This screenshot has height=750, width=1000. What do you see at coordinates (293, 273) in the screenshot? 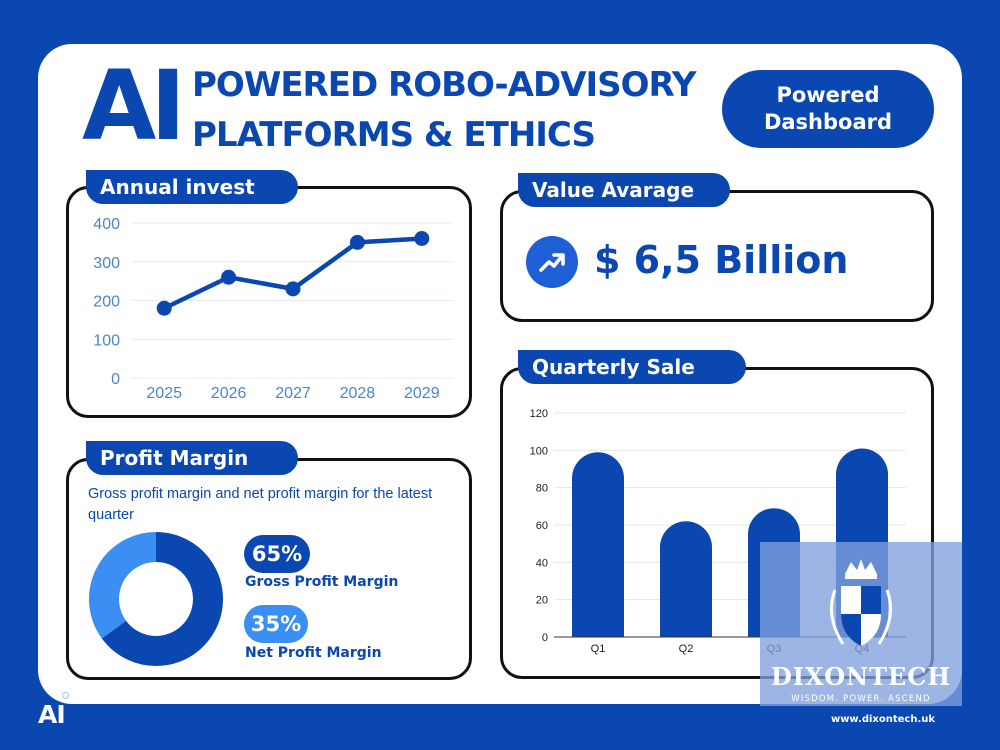
I see `series-line` at bounding box center [293, 273].